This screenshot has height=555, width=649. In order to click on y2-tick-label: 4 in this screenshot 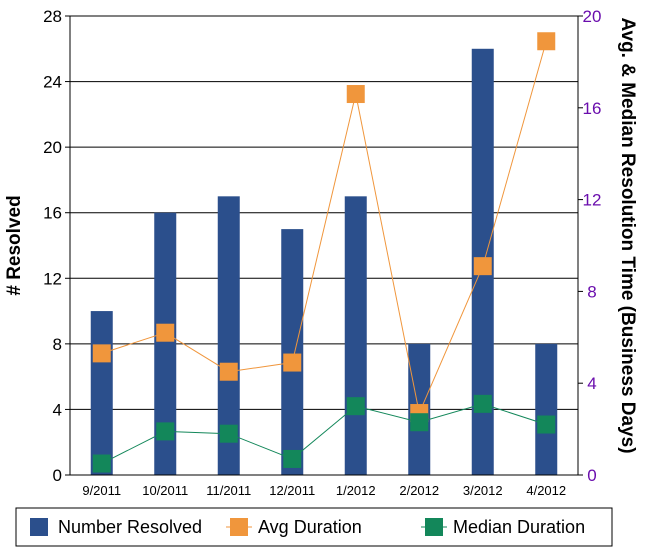, I will do `click(591, 383)`.